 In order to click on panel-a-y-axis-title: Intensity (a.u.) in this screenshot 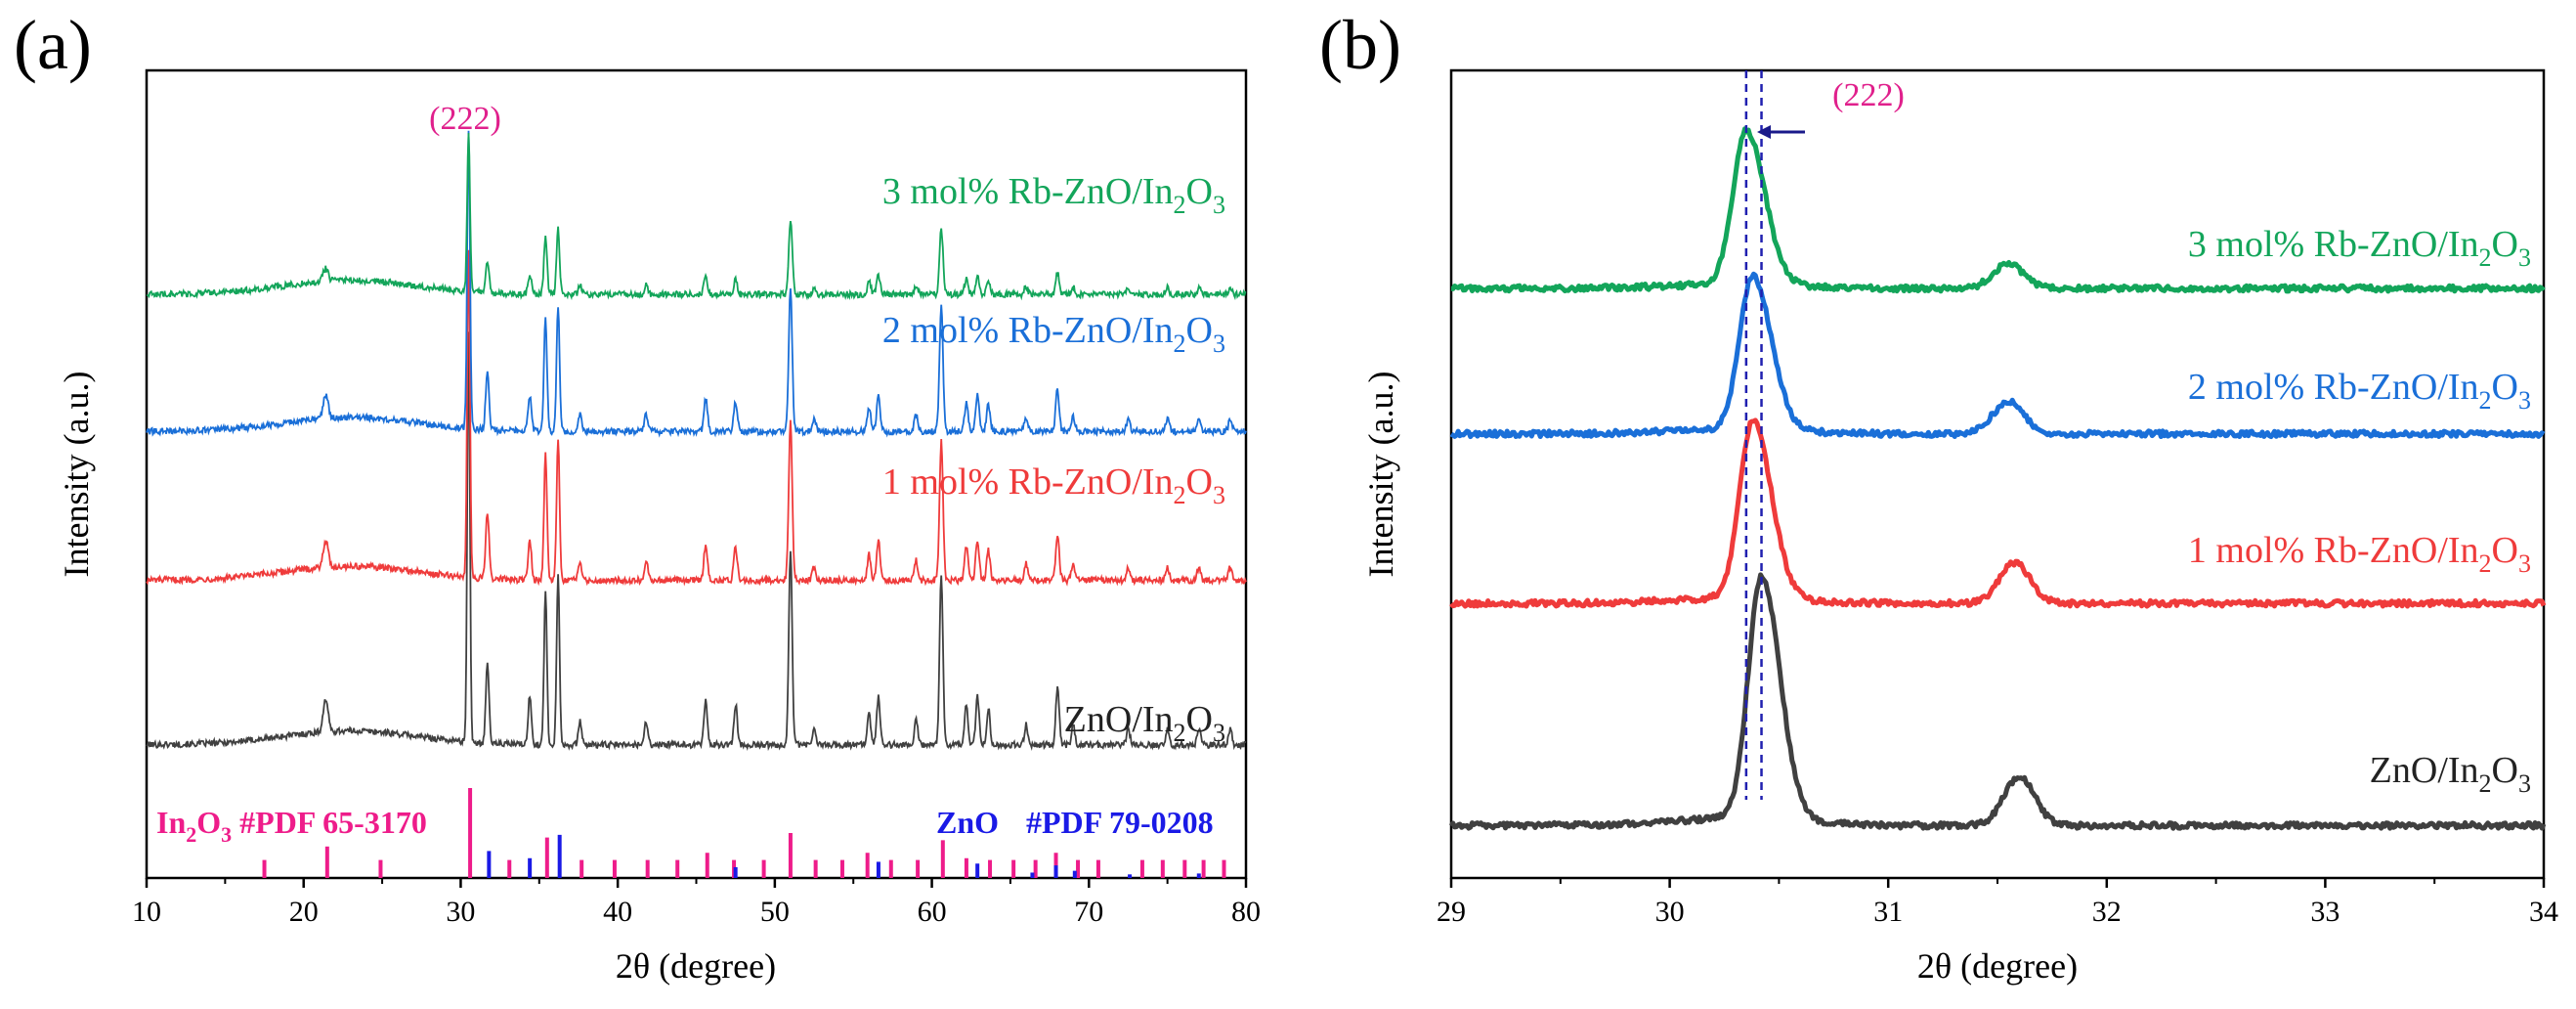, I will do `click(76, 475)`.